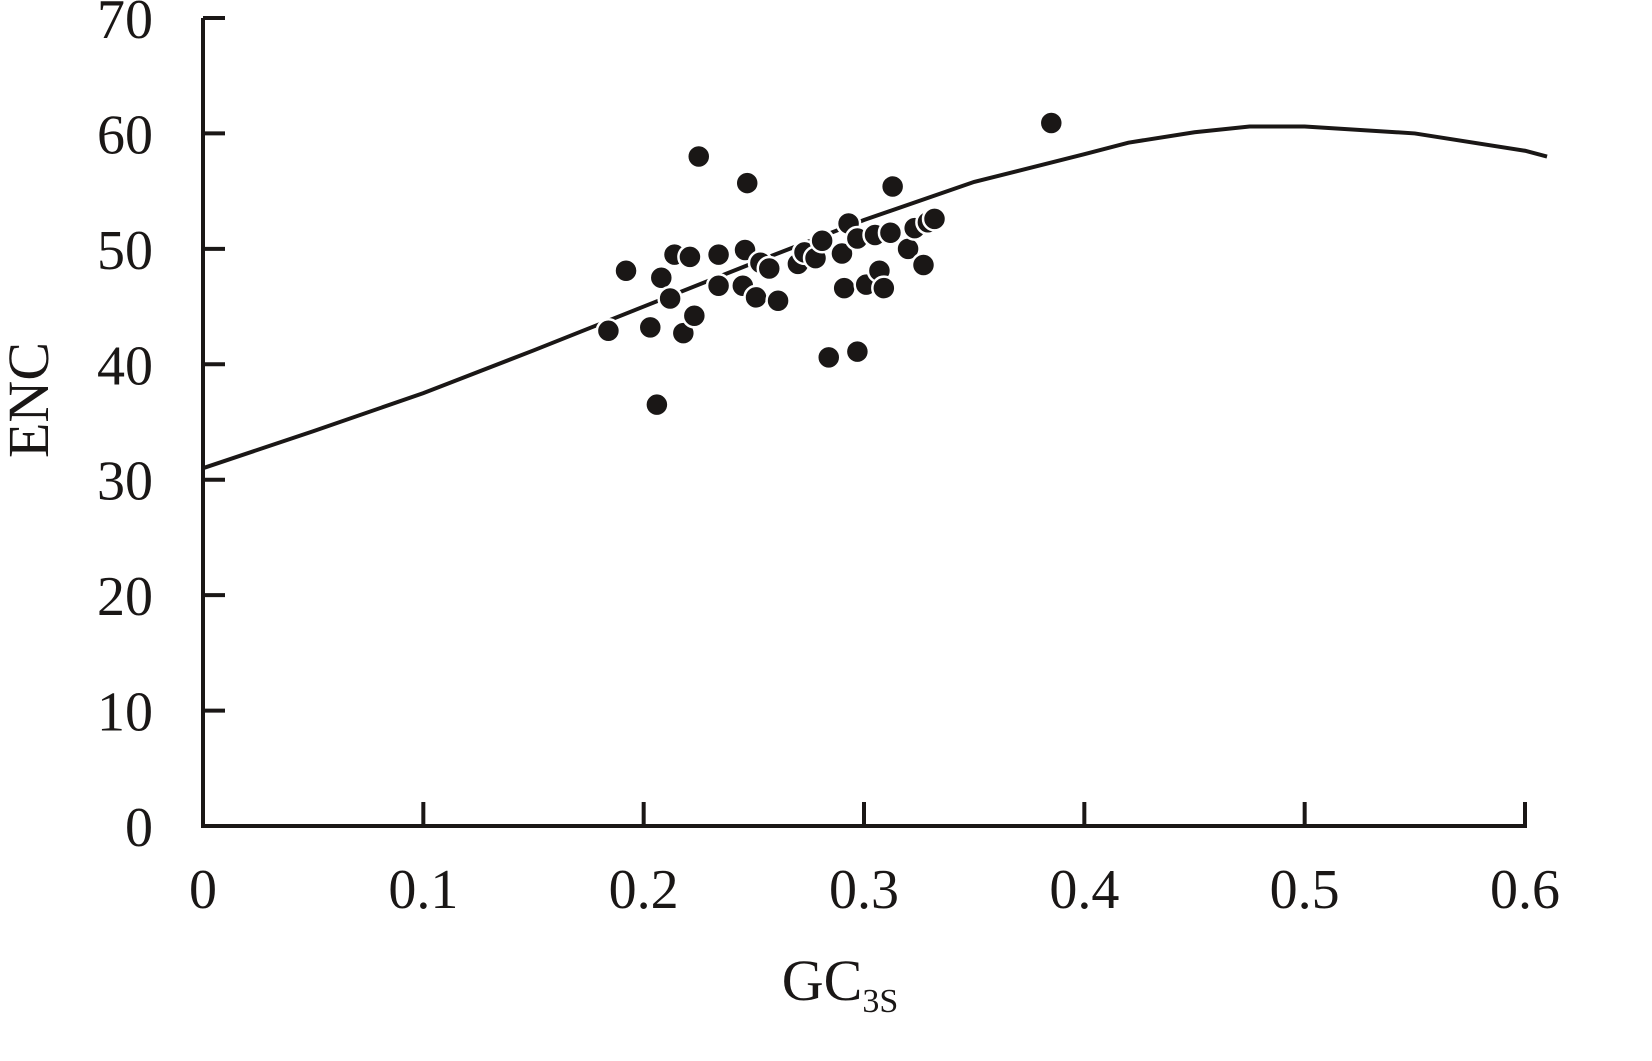 The height and width of the screenshot is (1061, 1652). What do you see at coordinates (1525, 890) in the screenshot?
I see `x-tick-label: 0.6` at bounding box center [1525, 890].